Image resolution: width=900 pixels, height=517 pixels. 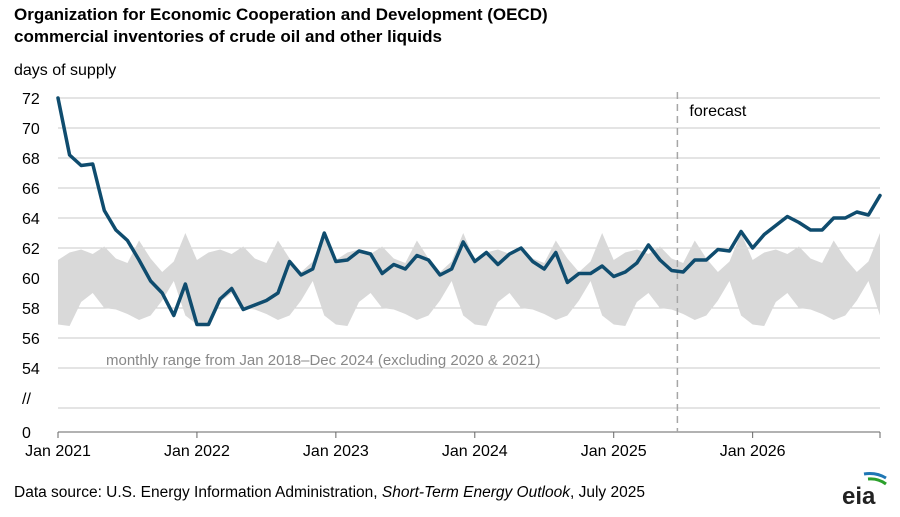 I want to click on y-tick-label: 60, so click(x=31, y=279).